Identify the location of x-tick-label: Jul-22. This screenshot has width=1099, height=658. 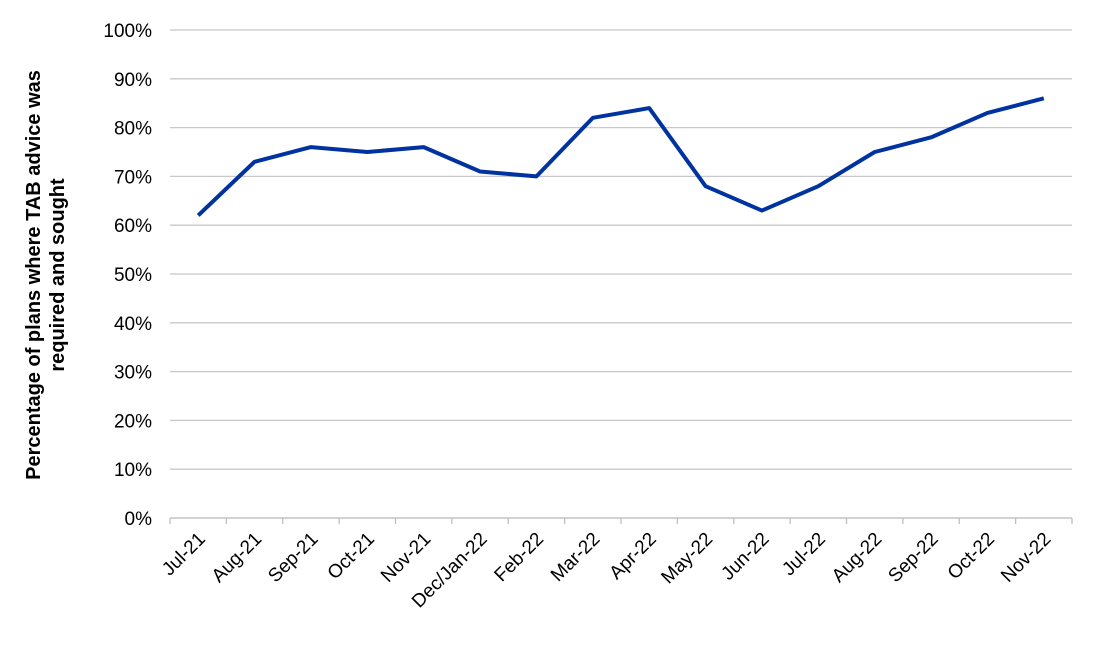
(803, 554).